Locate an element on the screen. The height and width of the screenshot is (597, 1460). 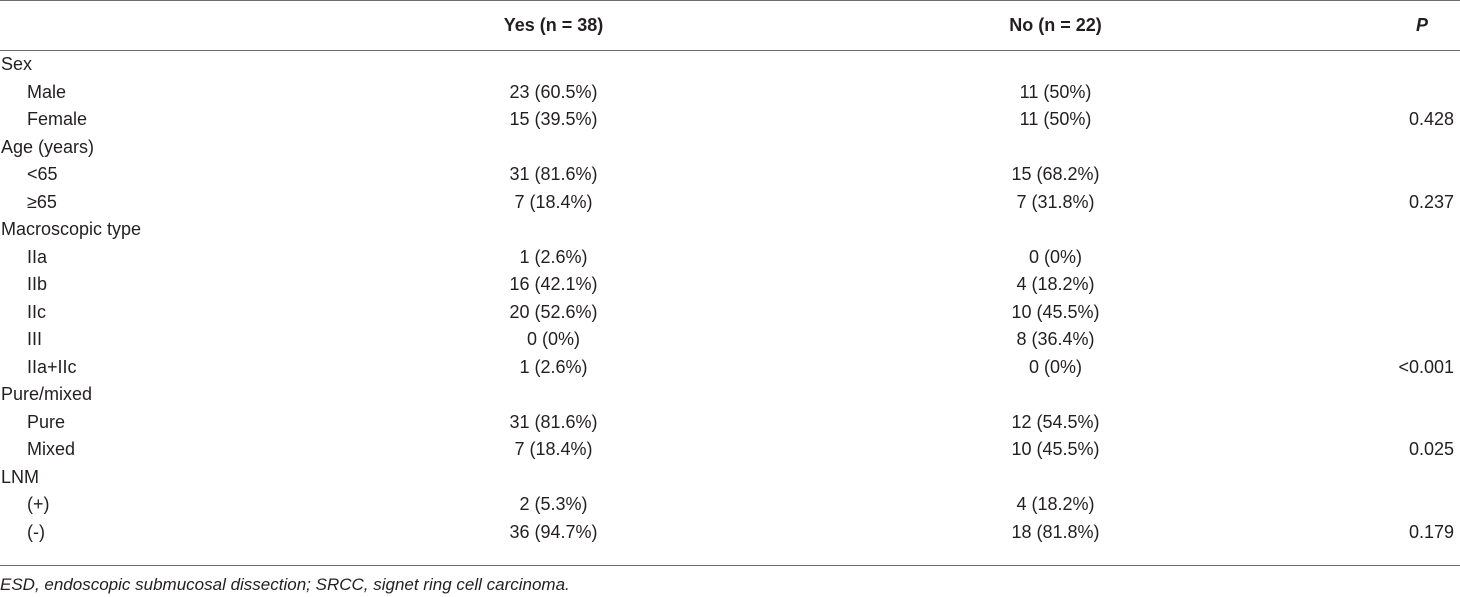
cell-yes: 0 (0%) is located at coordinates (553, 339).